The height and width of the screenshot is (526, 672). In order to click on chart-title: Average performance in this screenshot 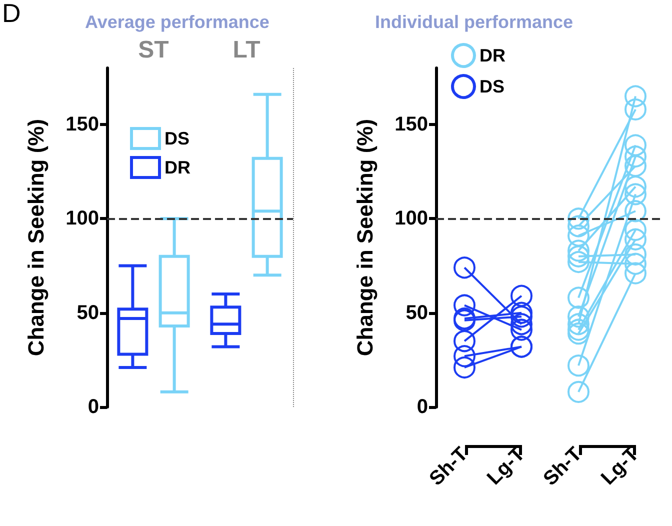, I will do `click(177, 22)`.